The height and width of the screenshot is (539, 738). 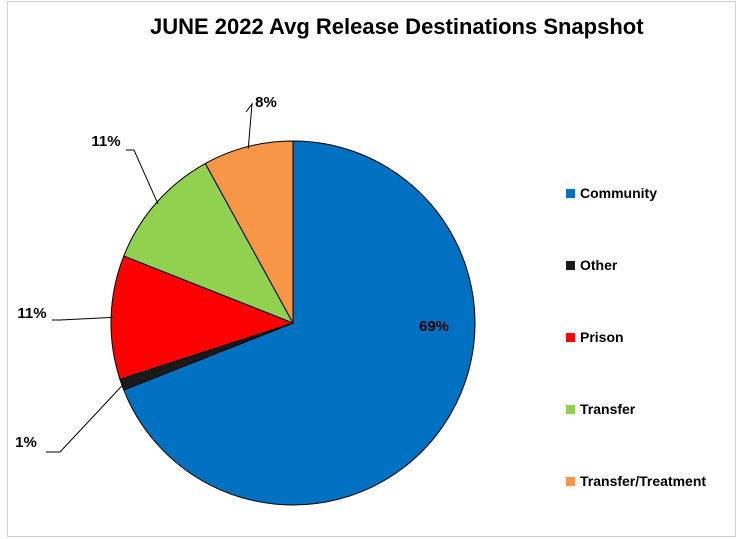 I want to click on pie-slice-transfer, so click(x=209, y=243).